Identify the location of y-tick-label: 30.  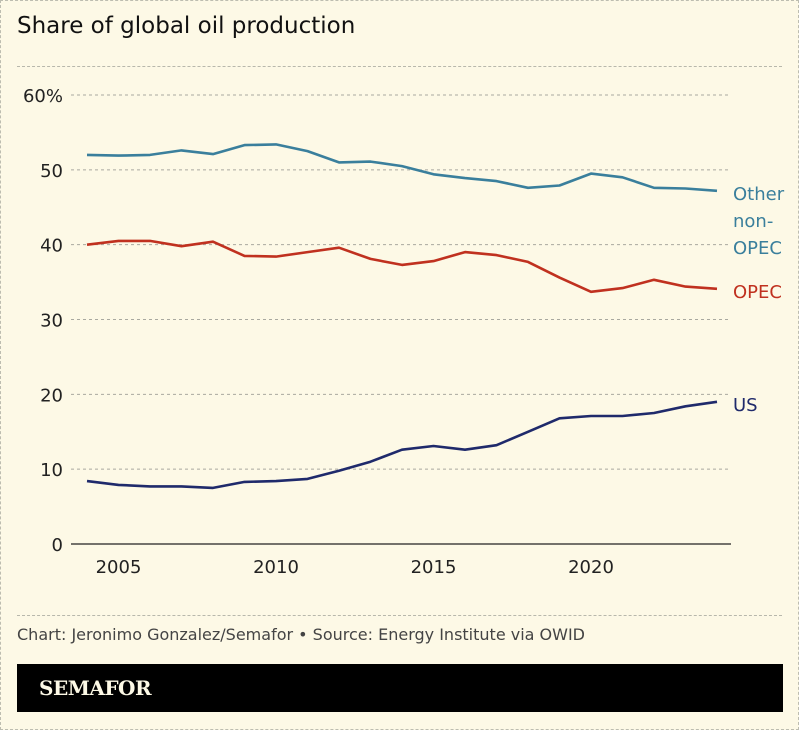
(51, 321).